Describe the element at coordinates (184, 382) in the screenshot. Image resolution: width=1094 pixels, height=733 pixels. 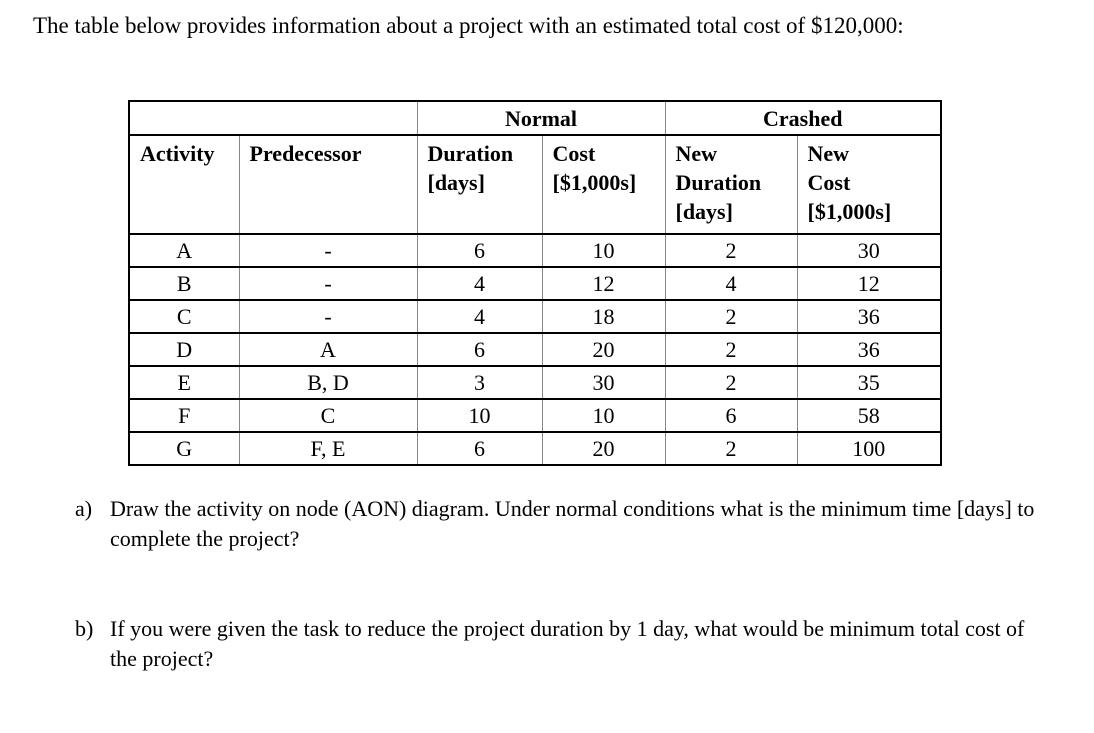
I see `cell-activity: E` at that location.